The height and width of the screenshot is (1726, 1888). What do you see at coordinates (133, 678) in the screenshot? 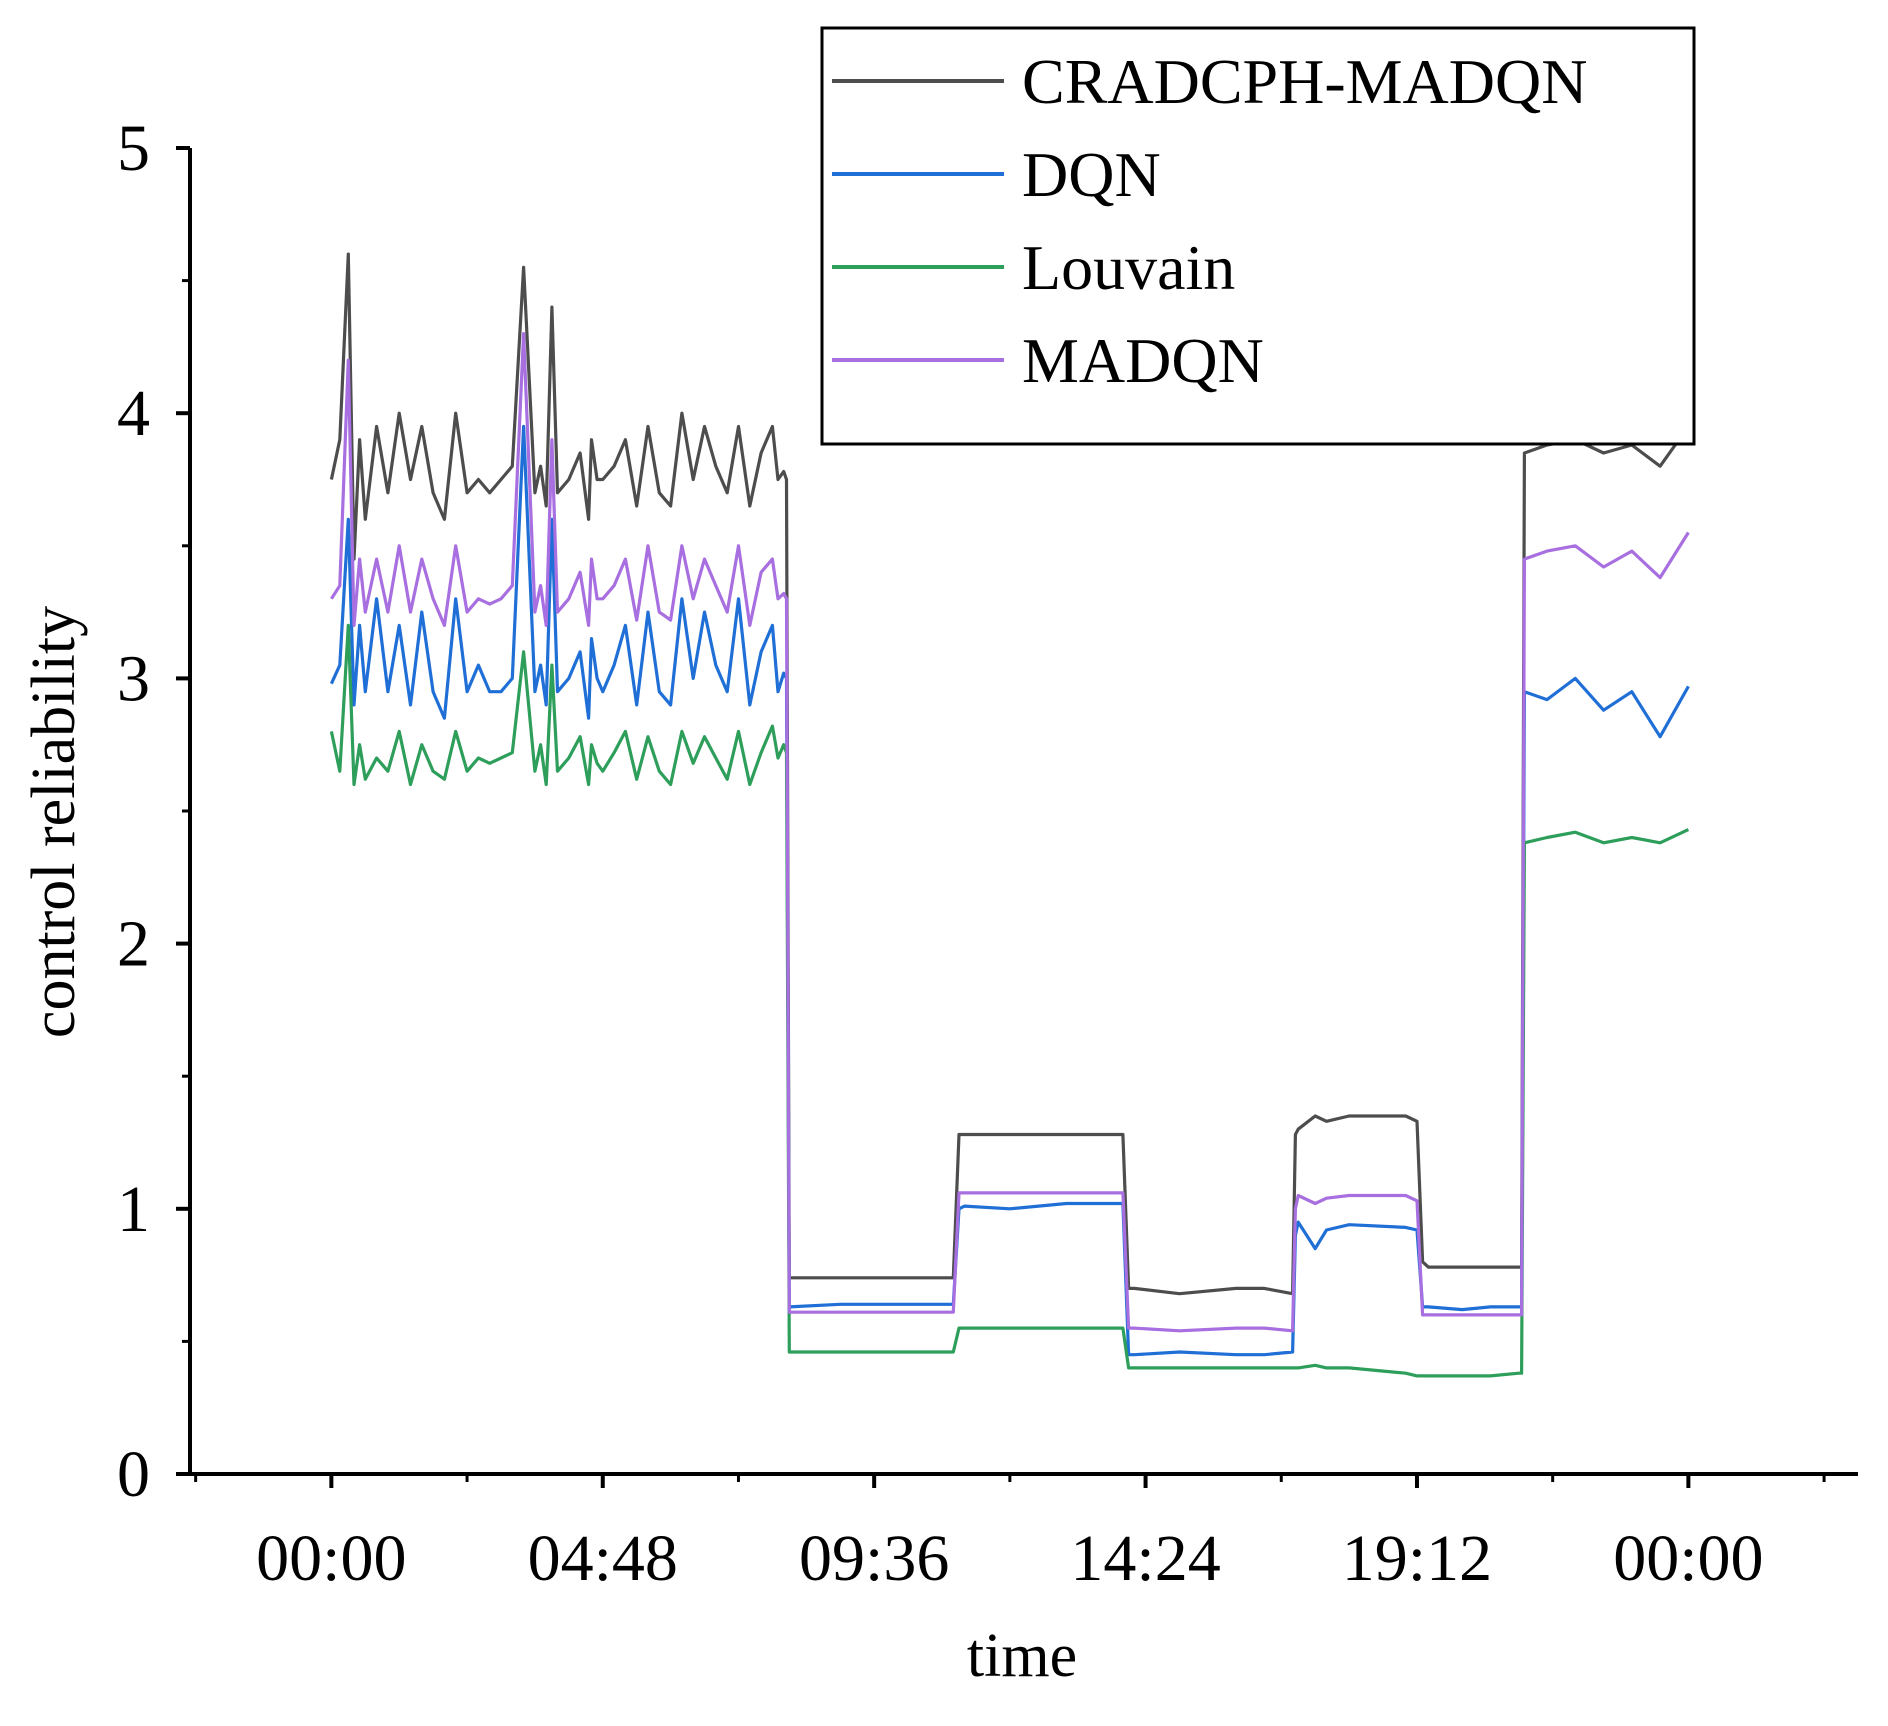
I see `y-tick-label: 3` at bounding box center [133, 678].